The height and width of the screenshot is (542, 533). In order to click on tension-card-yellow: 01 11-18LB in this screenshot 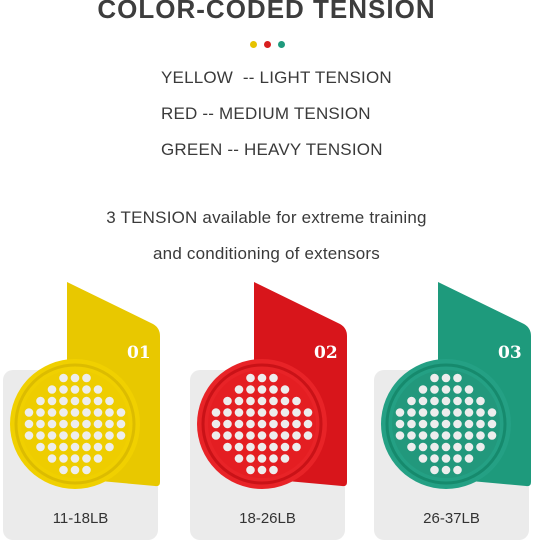, I will do `click(83, 412)`.